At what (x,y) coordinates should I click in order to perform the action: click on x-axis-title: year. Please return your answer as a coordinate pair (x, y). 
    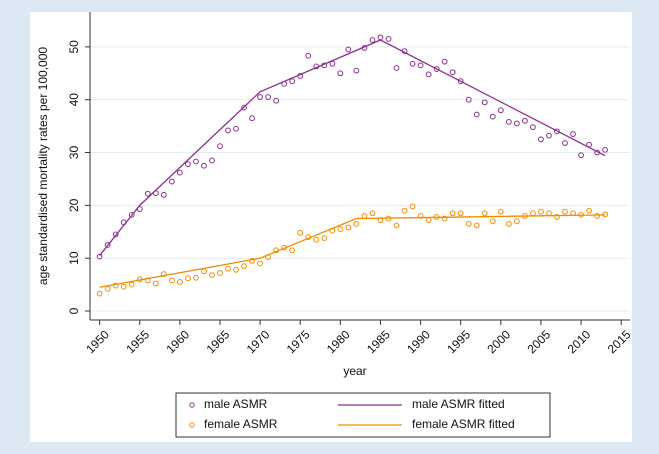
    Looking at the image, I should click on (354, 371).